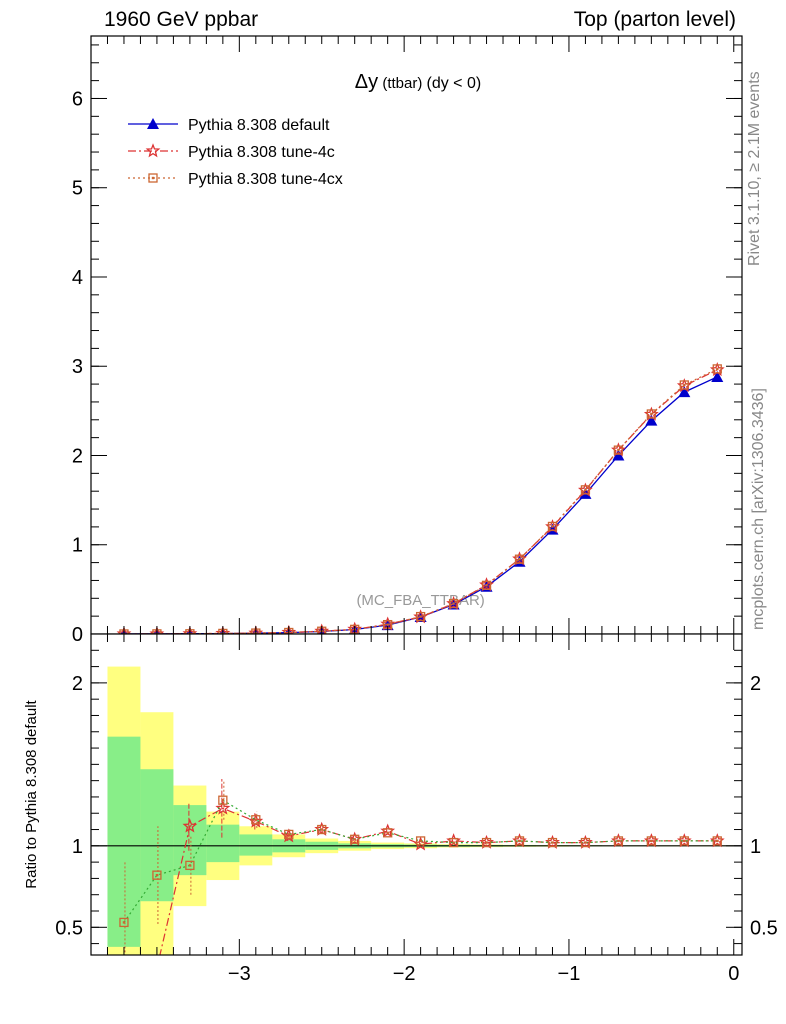 This screenshot has width=786, height=1024. I want to click on y-tick-label: 5, so click(77, 189).